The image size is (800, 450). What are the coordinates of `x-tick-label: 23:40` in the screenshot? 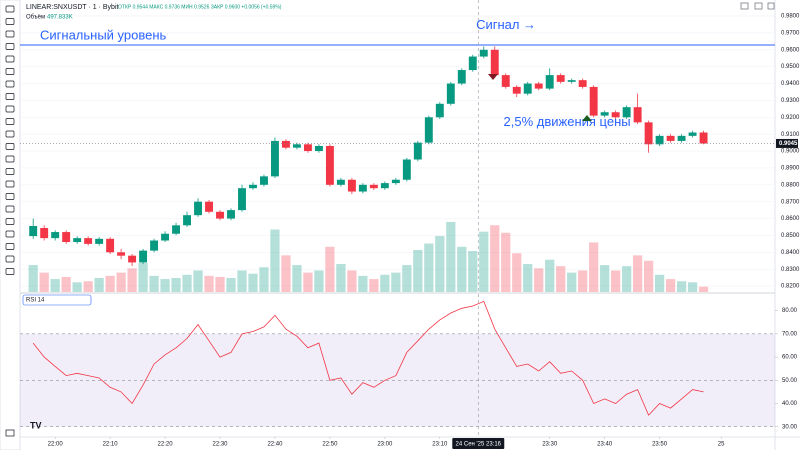 It's located at (605, 445).